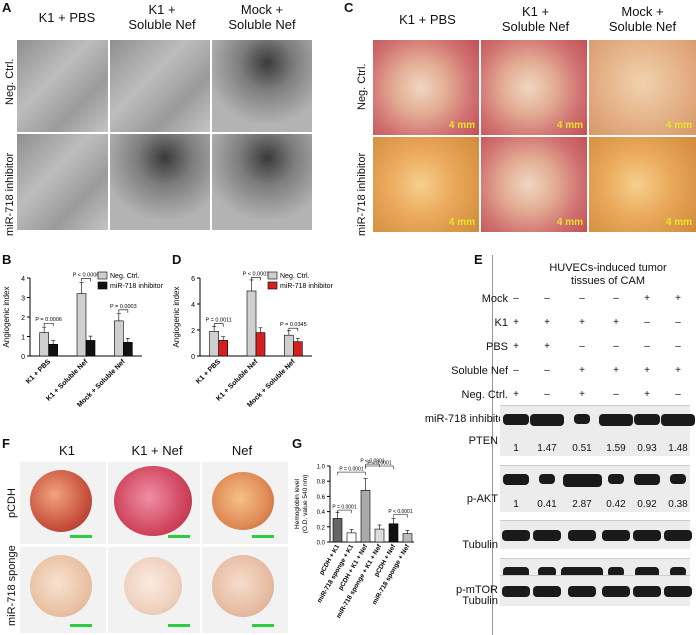  What do you see at coordinates (608, 274) in the screenshot?
I see `panel-e-title: HUVECs-induced tumor tissues of CAM` at bounding box center [608, 274].